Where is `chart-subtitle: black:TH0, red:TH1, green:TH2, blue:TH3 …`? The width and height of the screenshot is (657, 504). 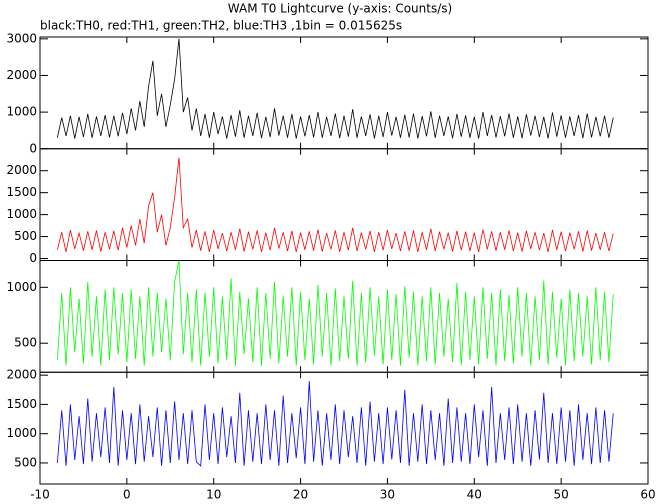
chart-subtitle: black:TH0, red:TH1, green:TH2, blue:TH3 … is located at coordinates (221, 26).